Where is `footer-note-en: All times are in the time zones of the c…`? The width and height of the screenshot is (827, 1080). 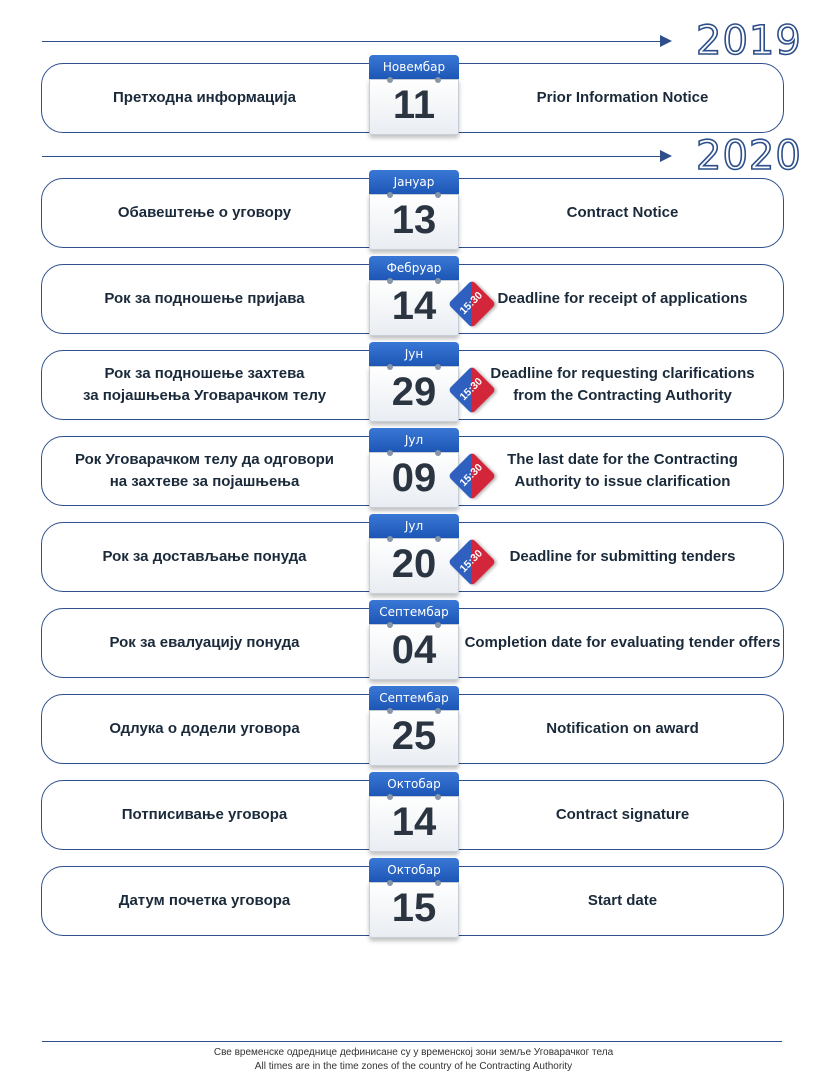
footer-note-en: All times are in the time zones of the c… is located at coordinates (413, 1066).